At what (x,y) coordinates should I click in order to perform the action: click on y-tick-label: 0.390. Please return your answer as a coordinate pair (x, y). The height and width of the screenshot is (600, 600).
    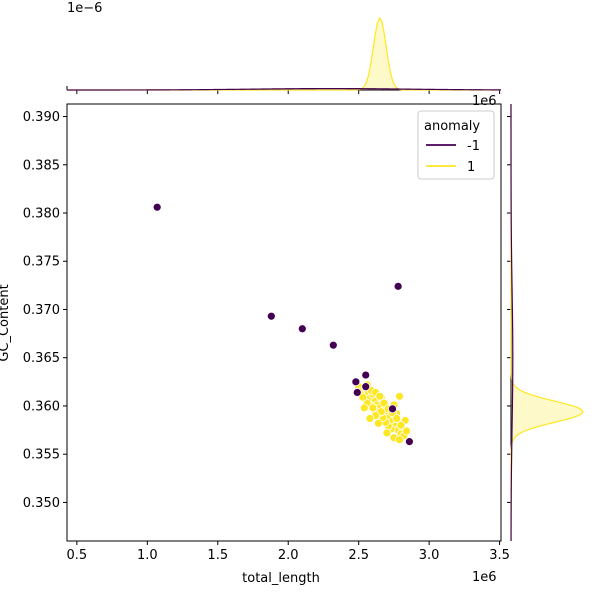
    Looking at the image, I should click on (41, 117).